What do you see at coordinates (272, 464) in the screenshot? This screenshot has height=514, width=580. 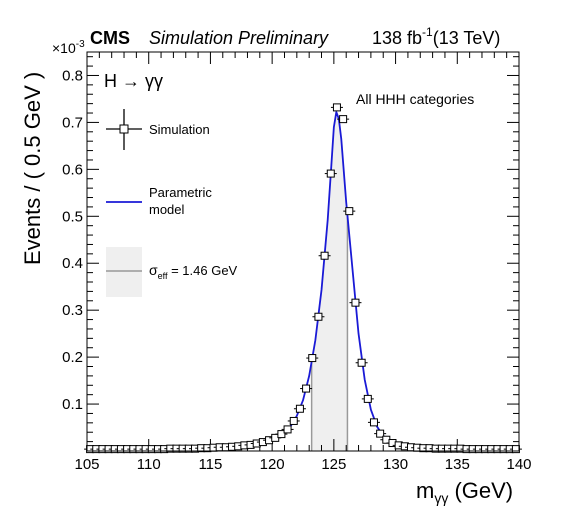 I see `x-tick-label: 120` at bounding box center [272, 464].